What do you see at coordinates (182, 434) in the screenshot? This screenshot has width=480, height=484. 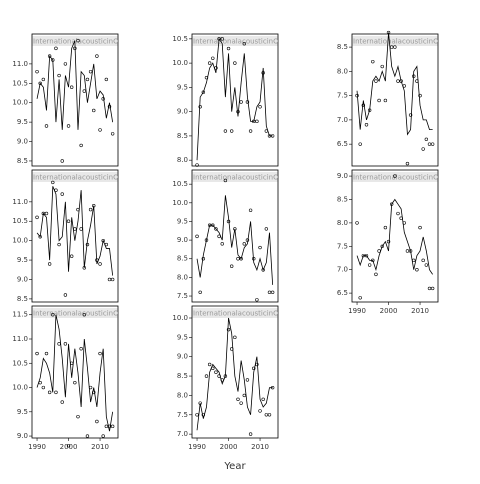 I see `y-tick-label: 7.0` at bounding box center [182, 434].